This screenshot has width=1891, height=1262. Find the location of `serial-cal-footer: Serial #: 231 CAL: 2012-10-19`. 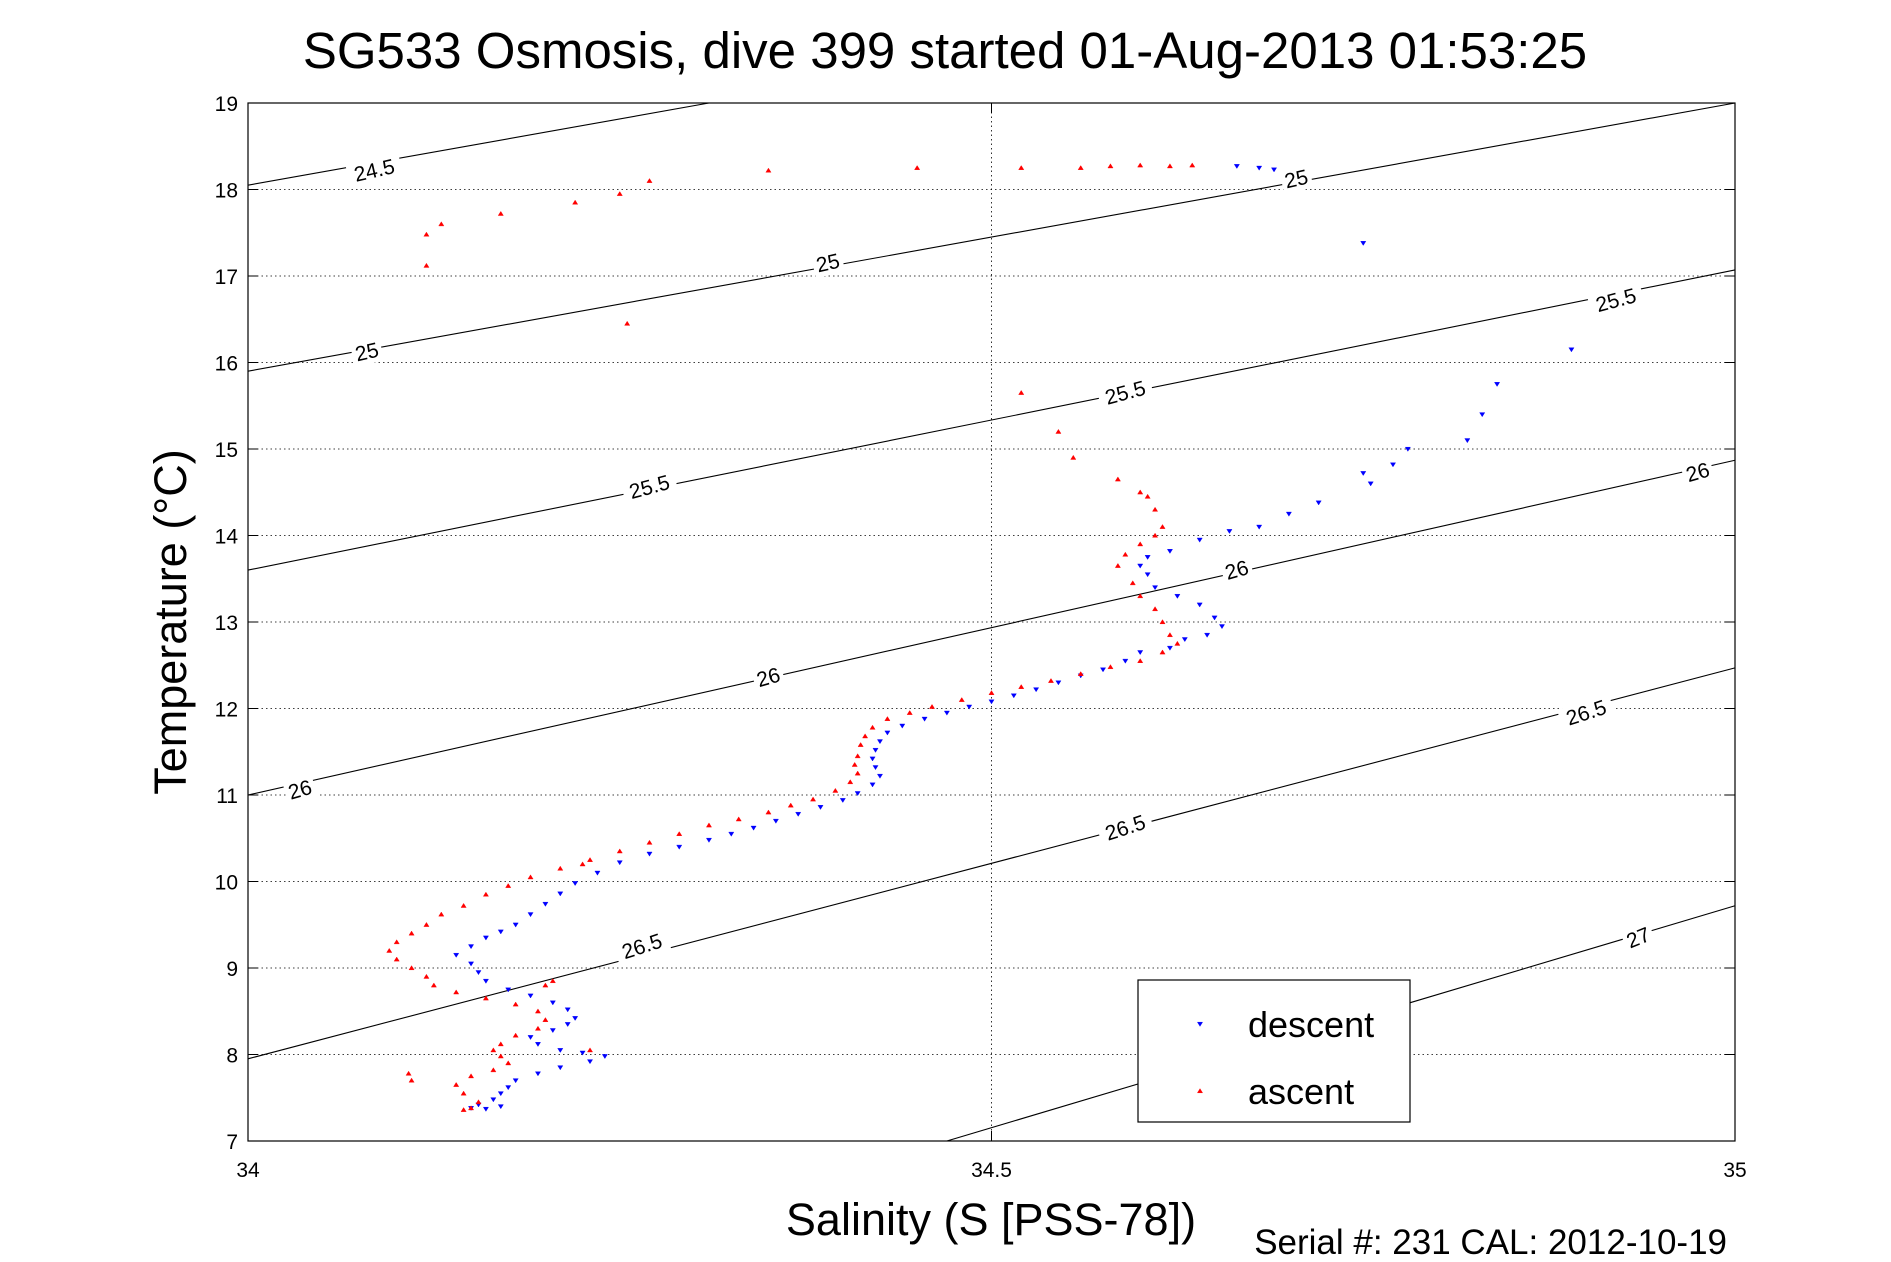

serial-cal-footer: Serial #: 231 CAL: 2012-10-19 is located at coordinates (1490, 1242).